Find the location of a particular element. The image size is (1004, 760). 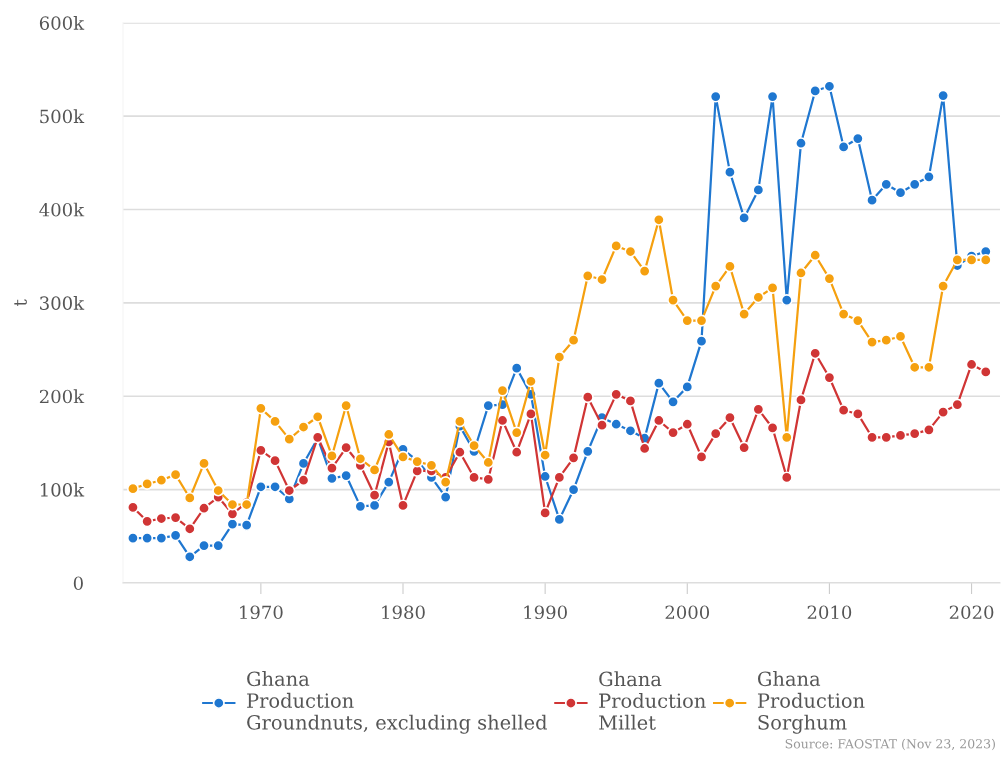

y-tick-label: 600k is located at coordinates (62, 22).